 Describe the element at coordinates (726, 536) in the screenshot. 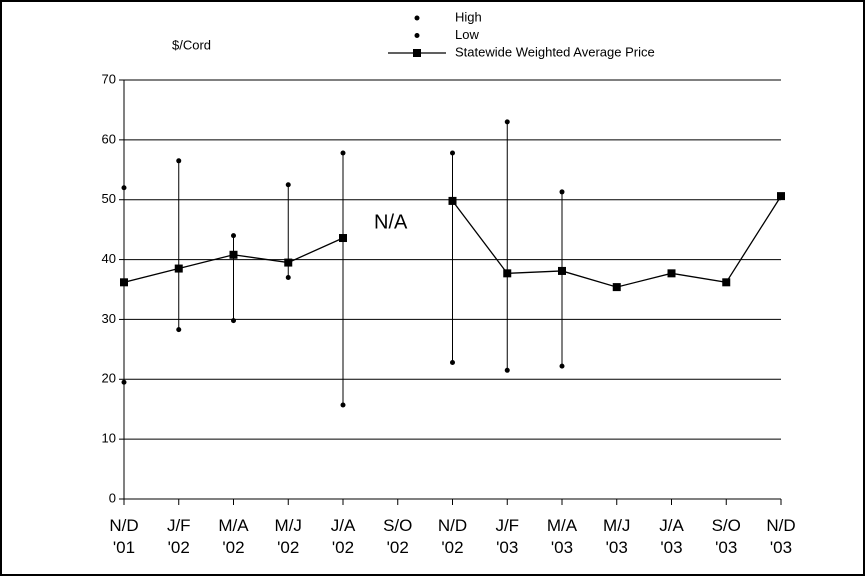

I see `x-tick-label: S/O '03` at that location.